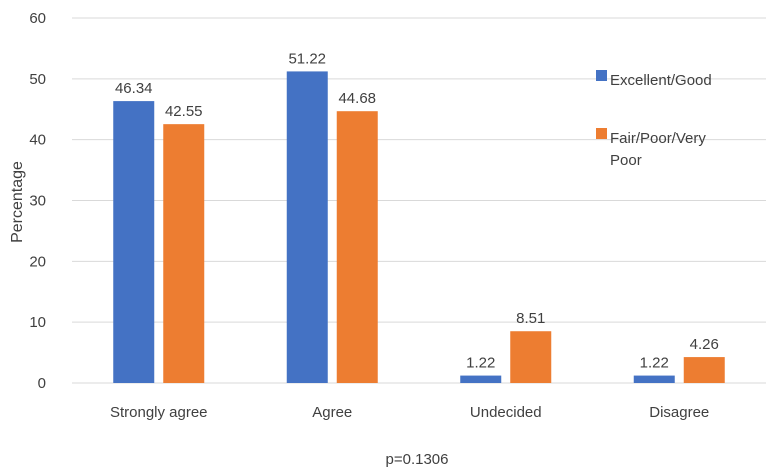 The image size is (773, 471). I want to click on category-label: Agree, so click(332, 412).